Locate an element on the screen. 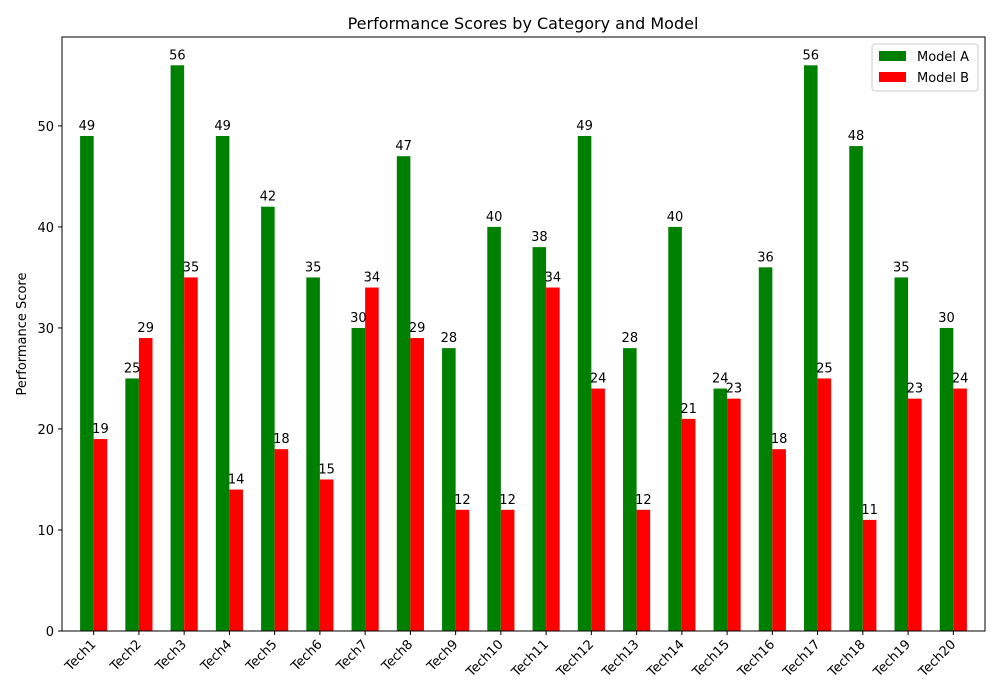 This screenshot has width=1000, height=700. y-tick-label: 40 is located at coordinates (45, 228).